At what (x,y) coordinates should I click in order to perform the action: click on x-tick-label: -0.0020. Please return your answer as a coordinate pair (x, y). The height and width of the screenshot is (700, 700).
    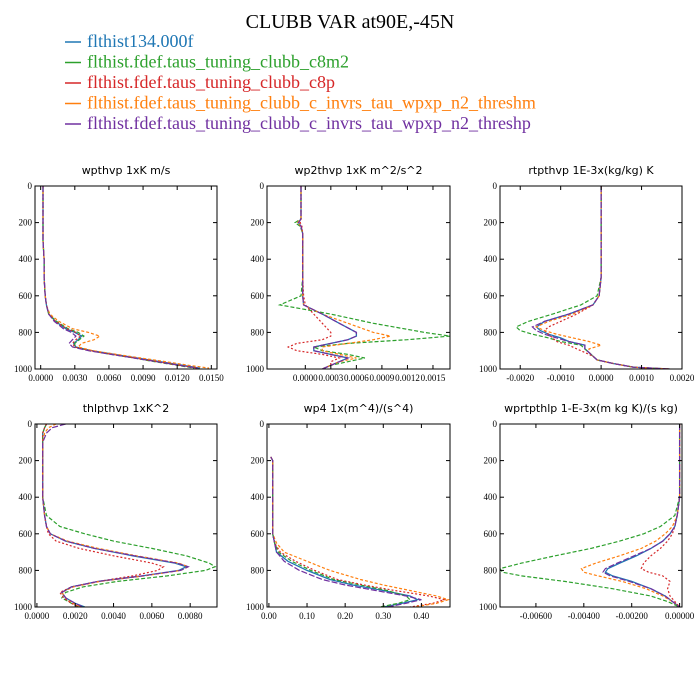
    Looking at the image, I should click on (520, 378).